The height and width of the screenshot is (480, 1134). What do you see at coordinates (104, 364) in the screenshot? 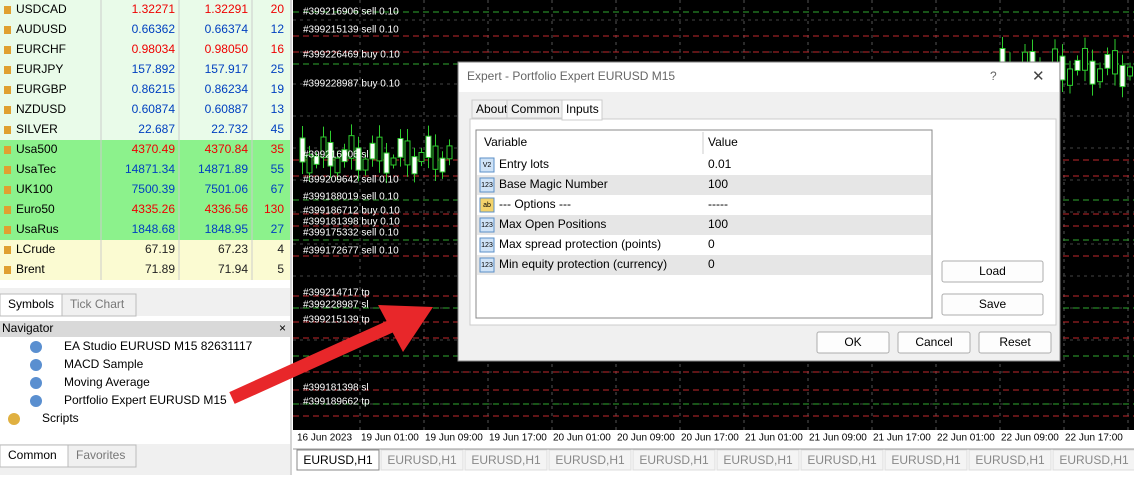
I see `nav-item: MACD Sample` at bounding box center [104, 364].